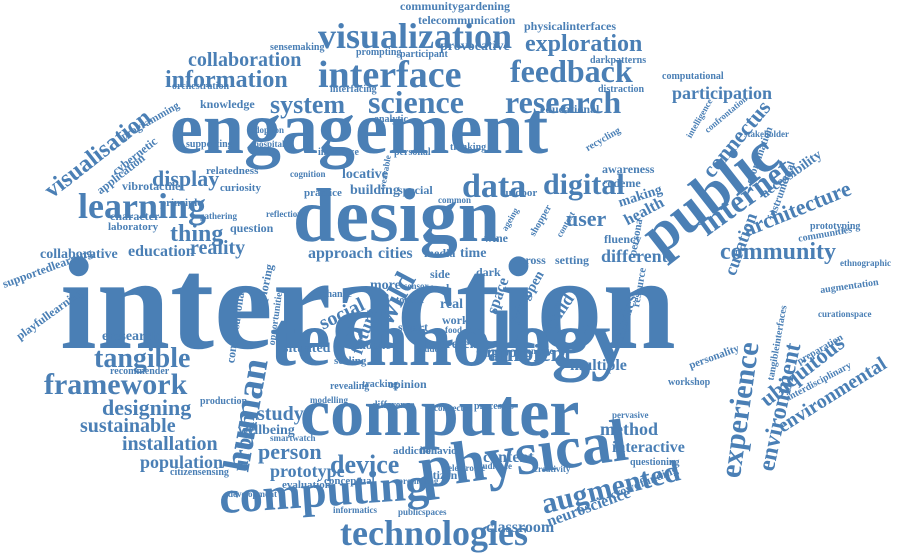  I want to click on cloud-word: framework, so click(116, 384).